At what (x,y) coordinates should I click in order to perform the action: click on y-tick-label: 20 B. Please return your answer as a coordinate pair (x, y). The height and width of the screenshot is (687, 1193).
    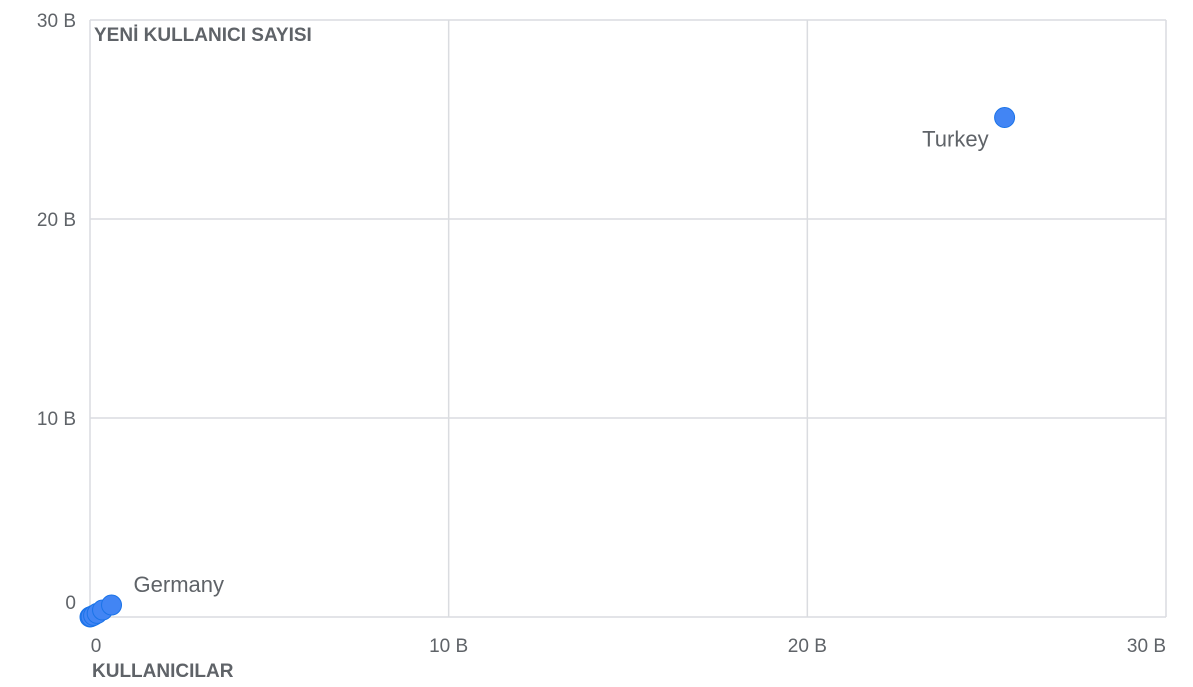
    Looking at the image, I should click on (56, 220).